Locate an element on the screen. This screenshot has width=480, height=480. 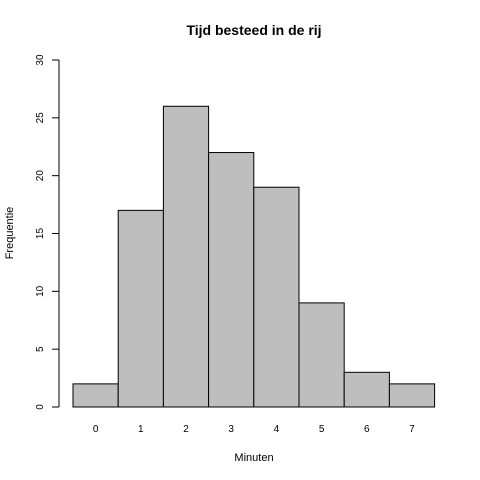
x-axis-label: Minuten is located at coordinates (253, 458).